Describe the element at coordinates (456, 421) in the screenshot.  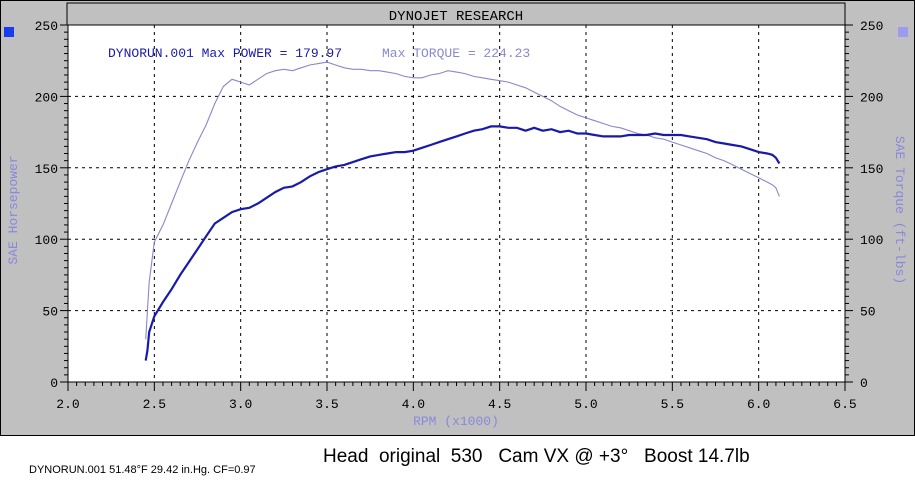
I see `x-axis-label: RPM (x1000)` at that location.